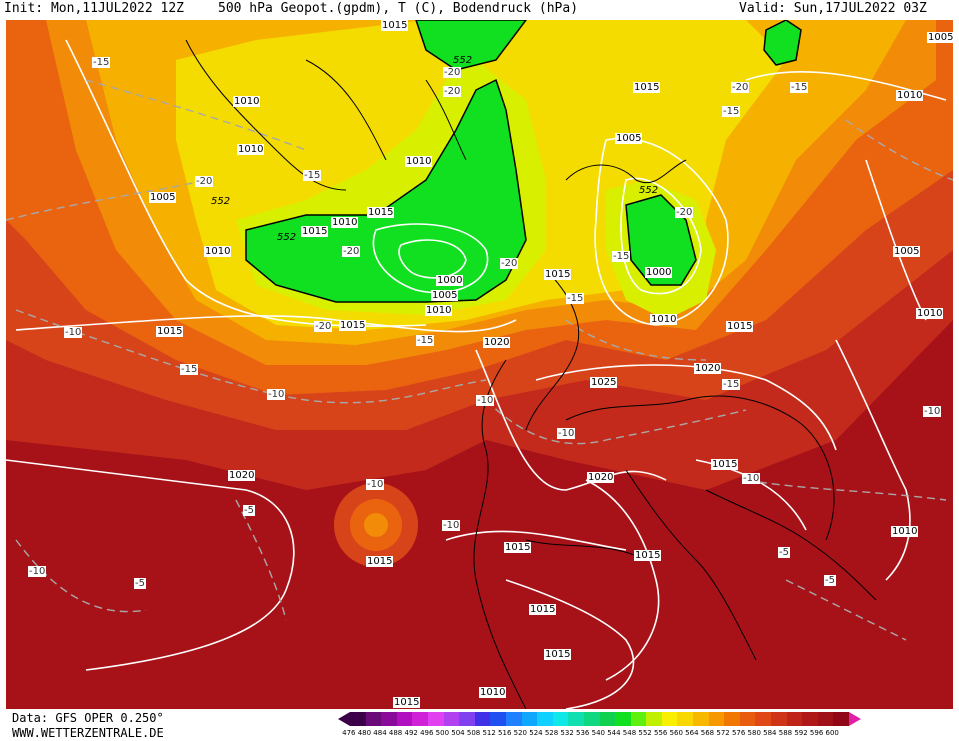 The width and height of the screenshot is (959, 741). I want to click on legend-tick: 520, so click(520, 733).